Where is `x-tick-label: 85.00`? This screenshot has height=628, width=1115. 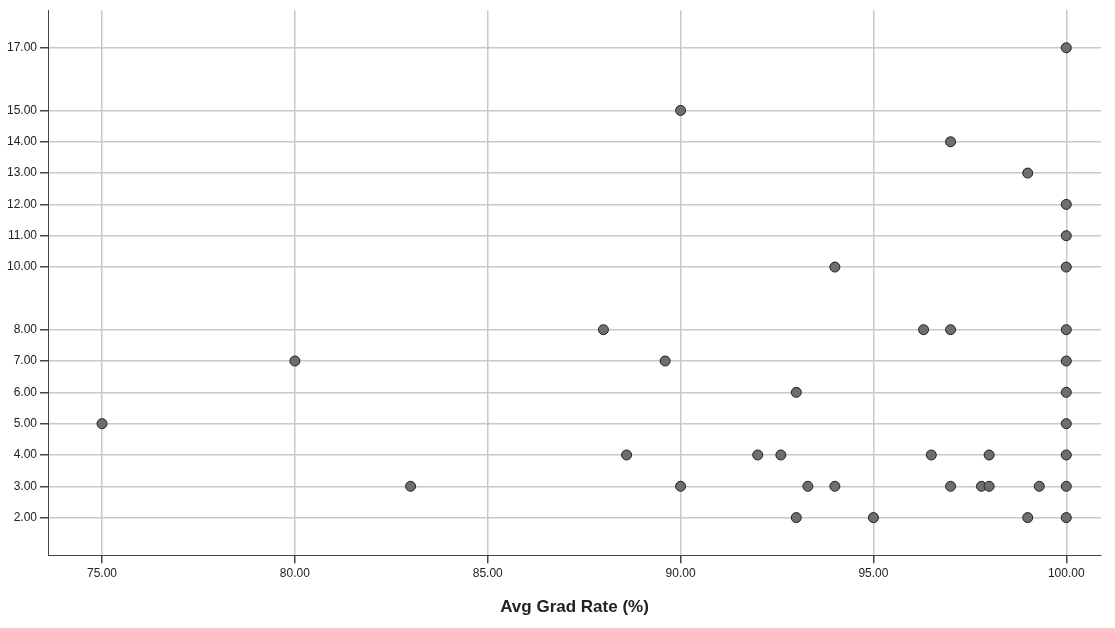
x-tick-label: 85.00 is located at coordinates (488, 572).